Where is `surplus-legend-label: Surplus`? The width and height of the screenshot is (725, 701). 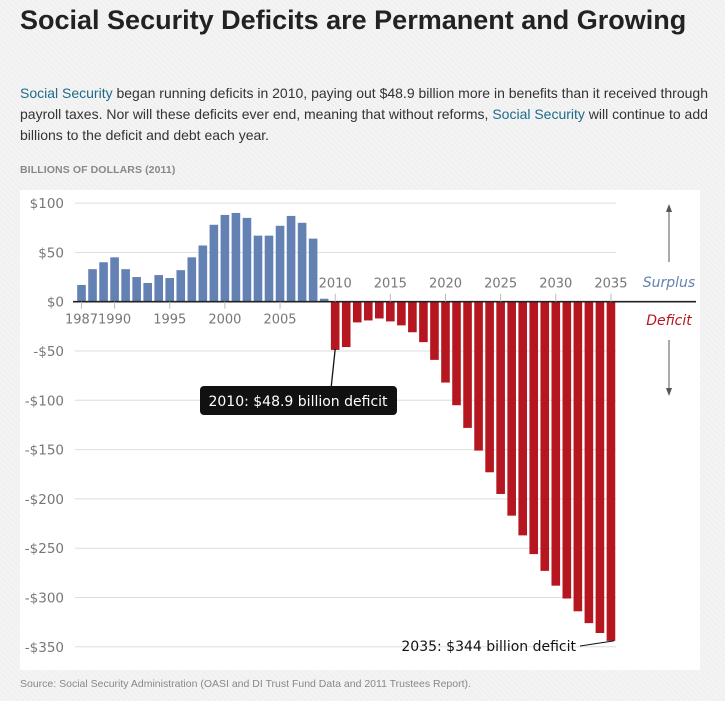
surplus-legend-label: Surplus is located at coordinates (669, 283).